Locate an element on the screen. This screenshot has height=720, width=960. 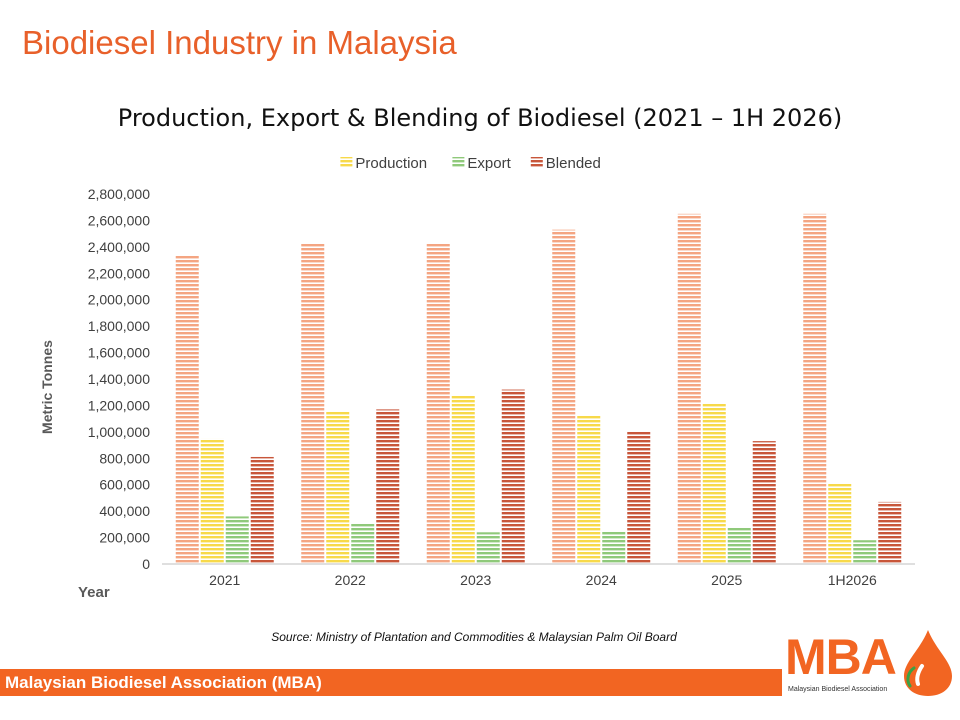
y-tick-label: 200,000 is located at coordinates (124, 538).